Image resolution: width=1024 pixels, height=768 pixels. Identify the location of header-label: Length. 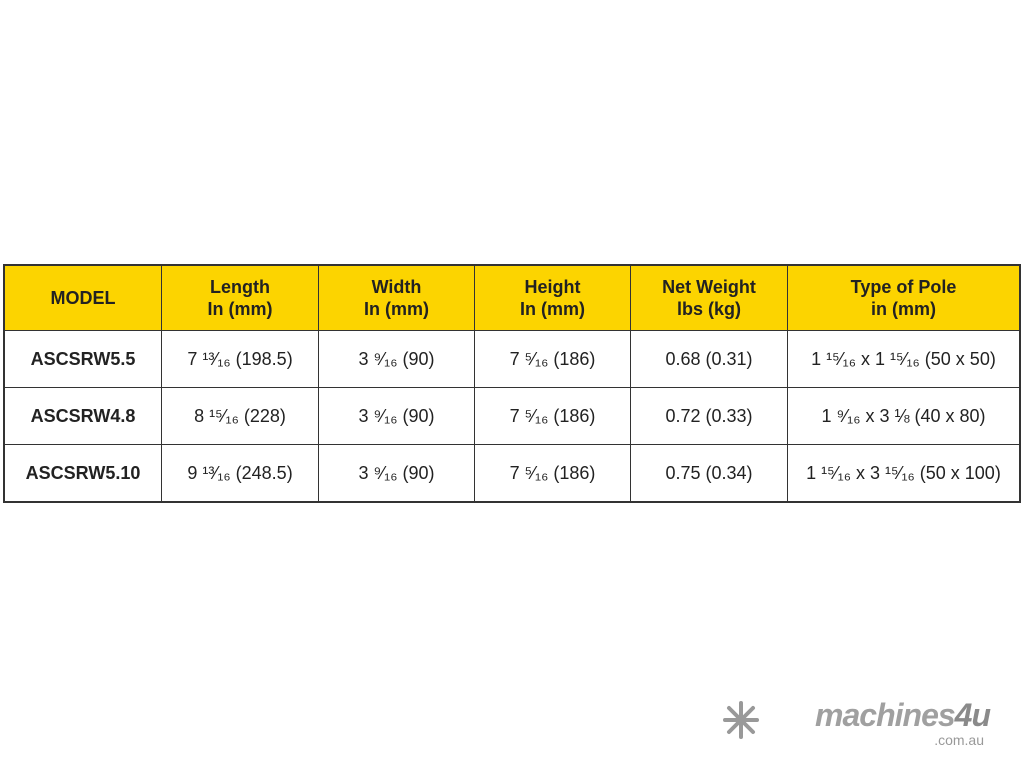
(240, 287).